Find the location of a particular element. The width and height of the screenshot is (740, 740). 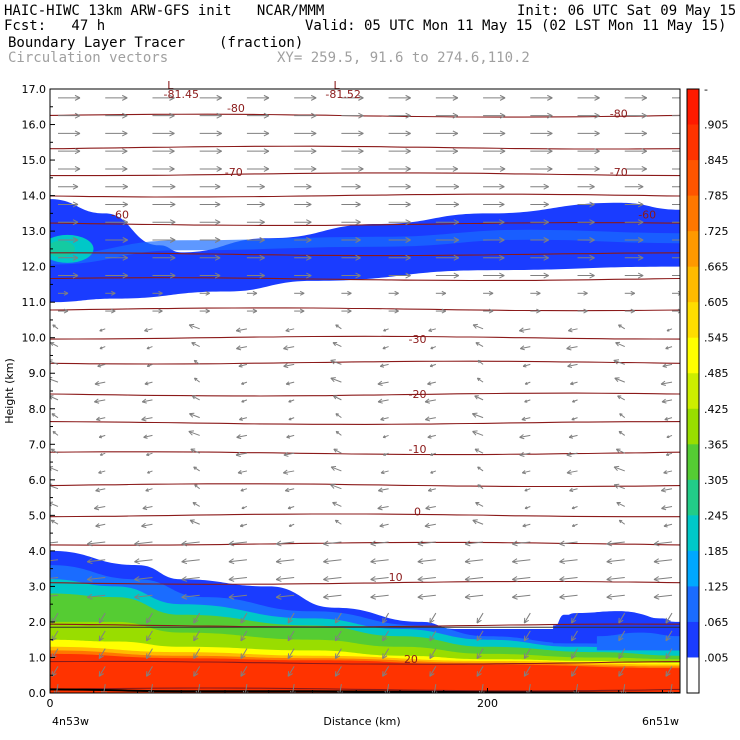

header-line4-xy: XY= 259.5, 91.6 to 274.6,110.2 is located at coordinates (403, 58).